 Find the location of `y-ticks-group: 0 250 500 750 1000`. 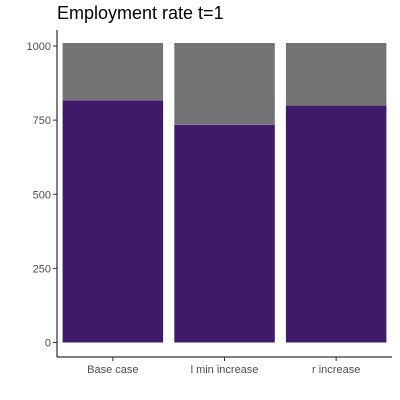

y-ticks-group: 0 250 500 750 1000 is located at coordinates (42, 195).